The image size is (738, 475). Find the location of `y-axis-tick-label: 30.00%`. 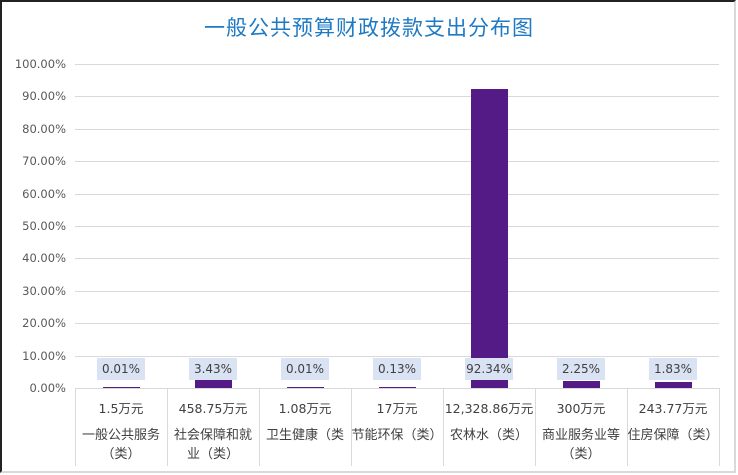

y-axis-tick-label: 30.00% is located at coordinates (44, 290).